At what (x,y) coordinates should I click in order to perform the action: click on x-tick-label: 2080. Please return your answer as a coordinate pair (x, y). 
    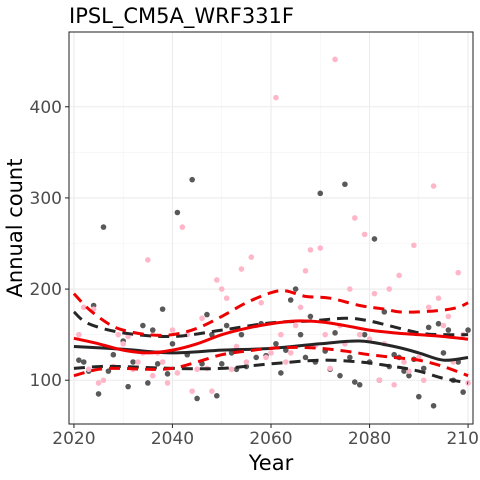
    Looking at the image, I should click on (369, 439).